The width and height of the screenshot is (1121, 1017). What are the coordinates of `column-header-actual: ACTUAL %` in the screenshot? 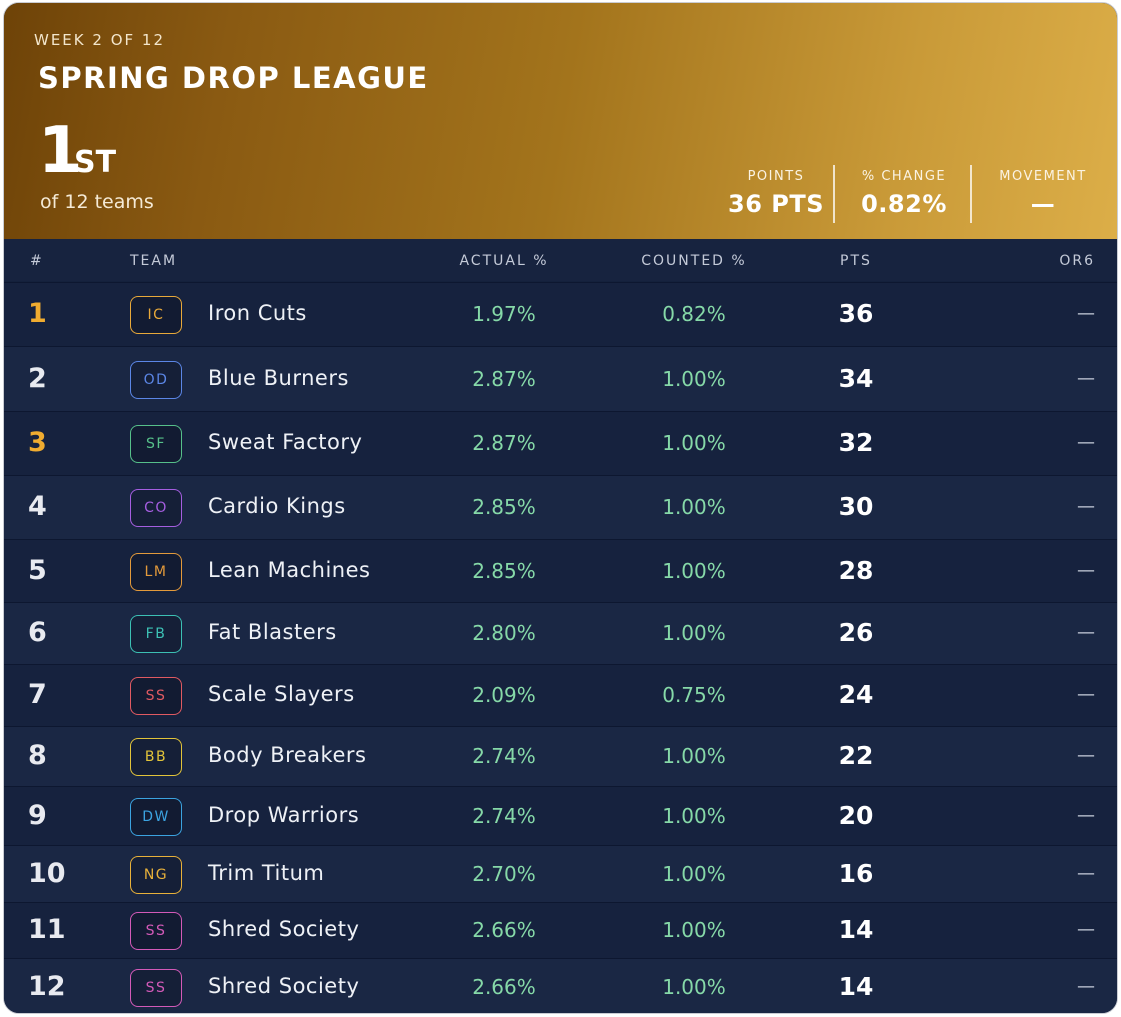 It's located at (504, 261).